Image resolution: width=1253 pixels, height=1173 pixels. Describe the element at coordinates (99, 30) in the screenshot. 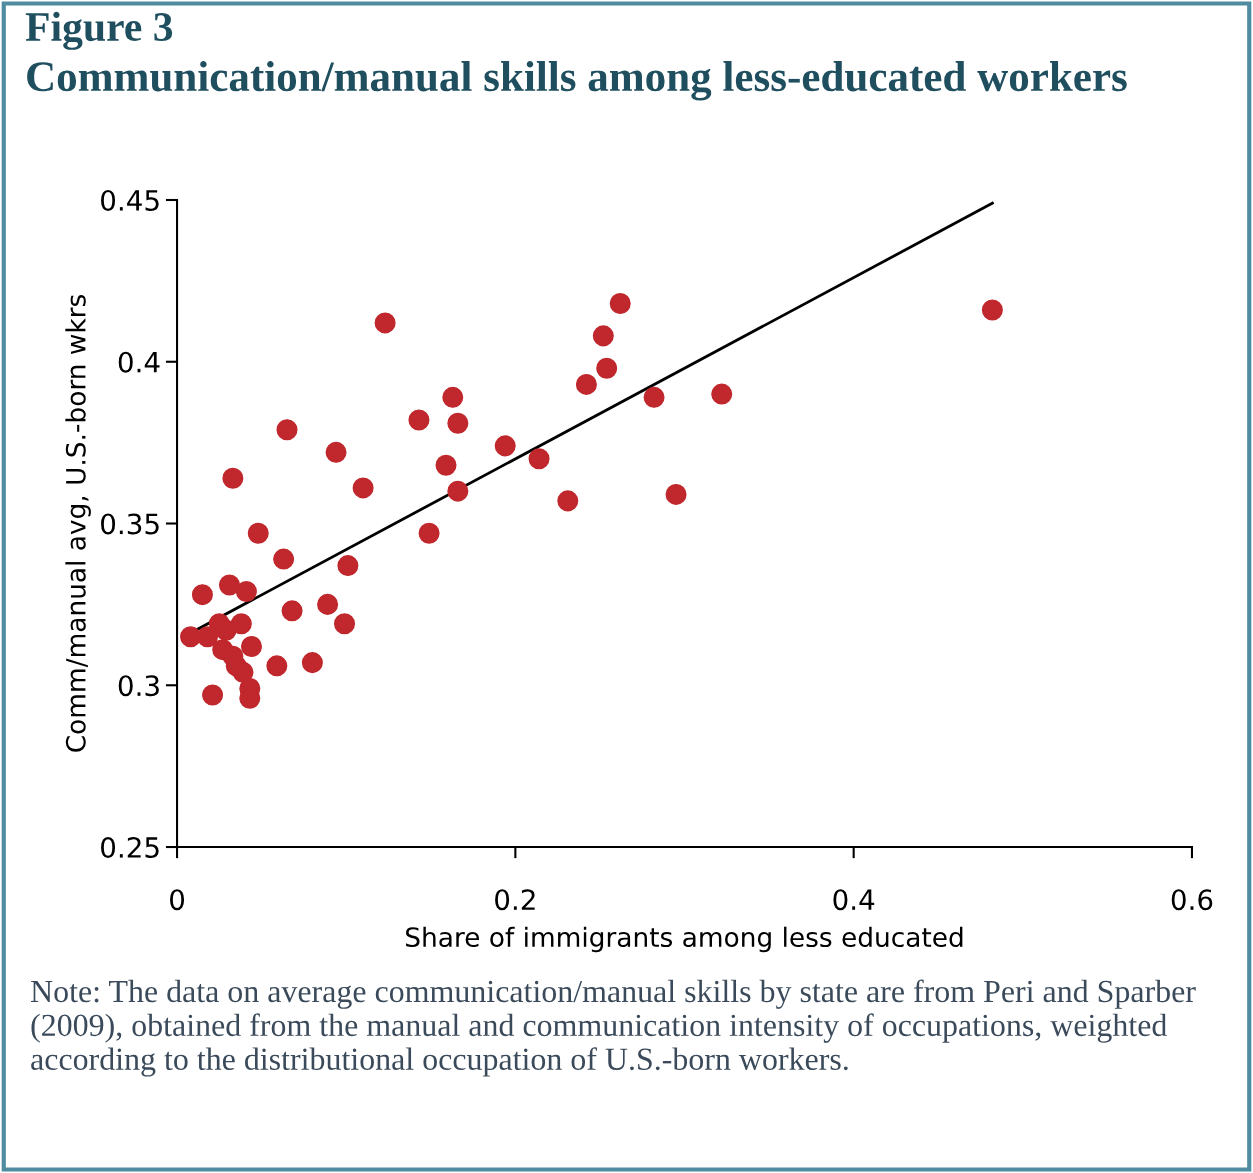

I see `chart-title: Figure 3` at that location.